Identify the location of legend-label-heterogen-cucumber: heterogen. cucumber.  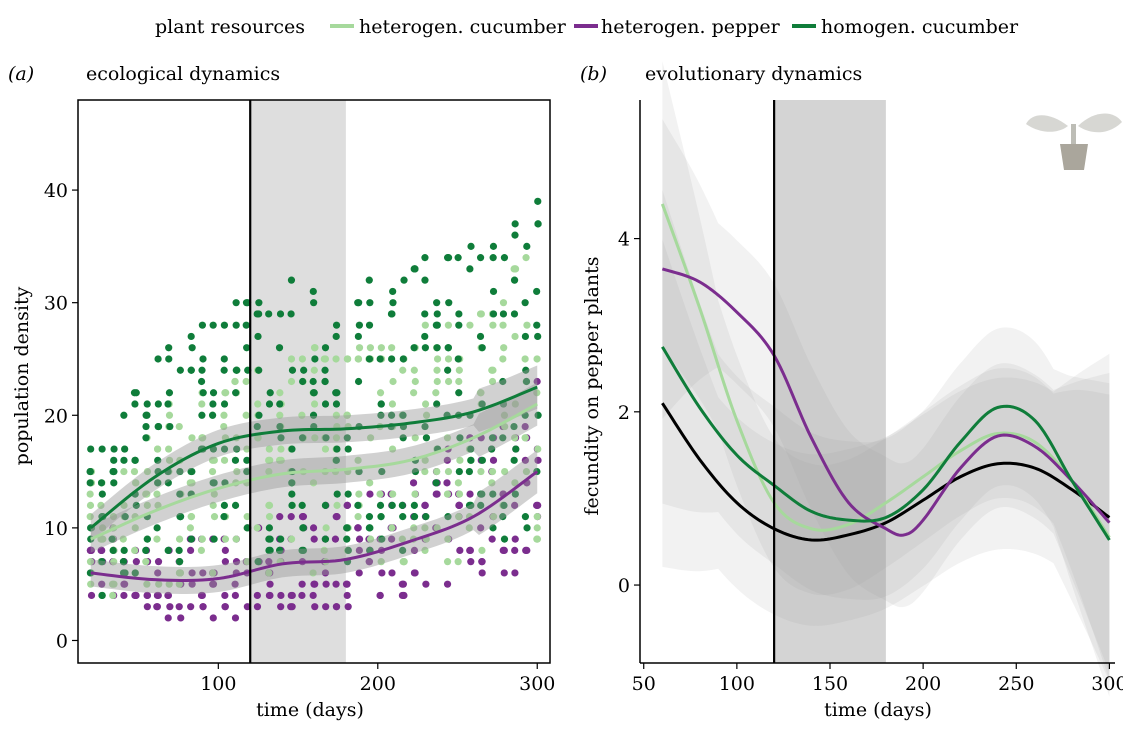
(463, 27).